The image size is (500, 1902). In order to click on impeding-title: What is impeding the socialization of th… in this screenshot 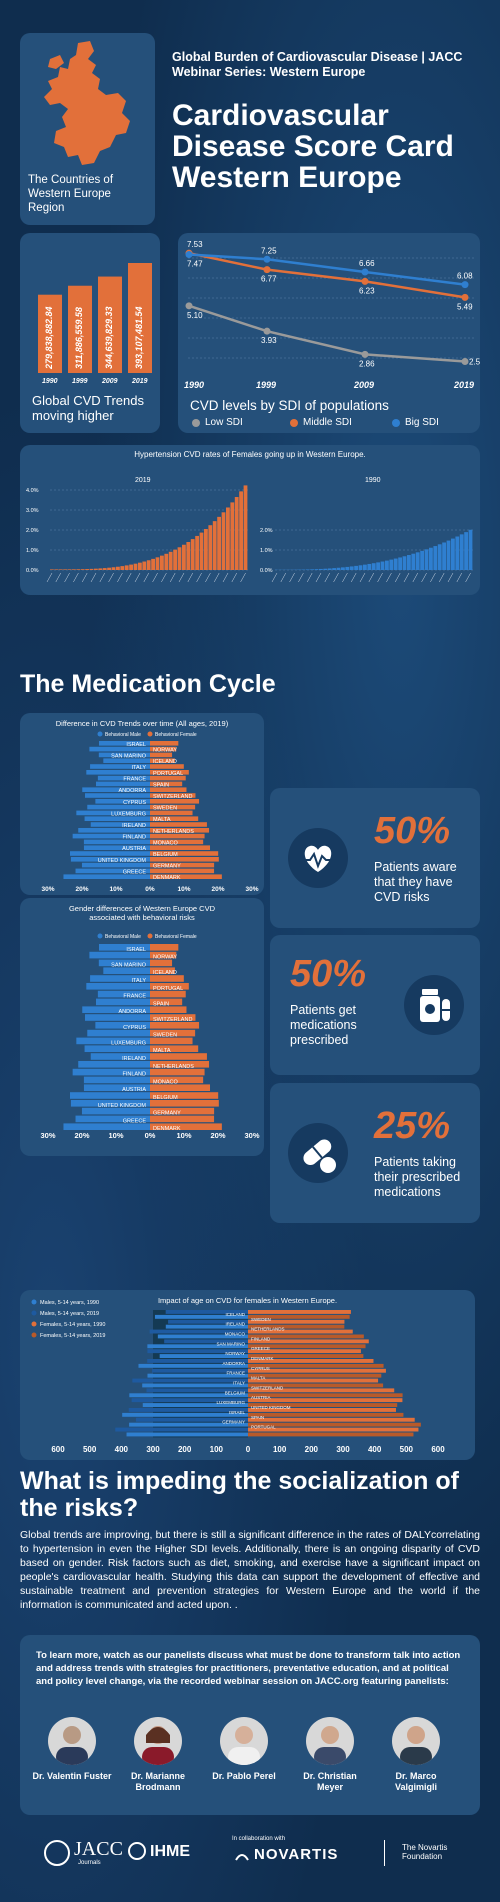, I will do `click(239, 1494)`.